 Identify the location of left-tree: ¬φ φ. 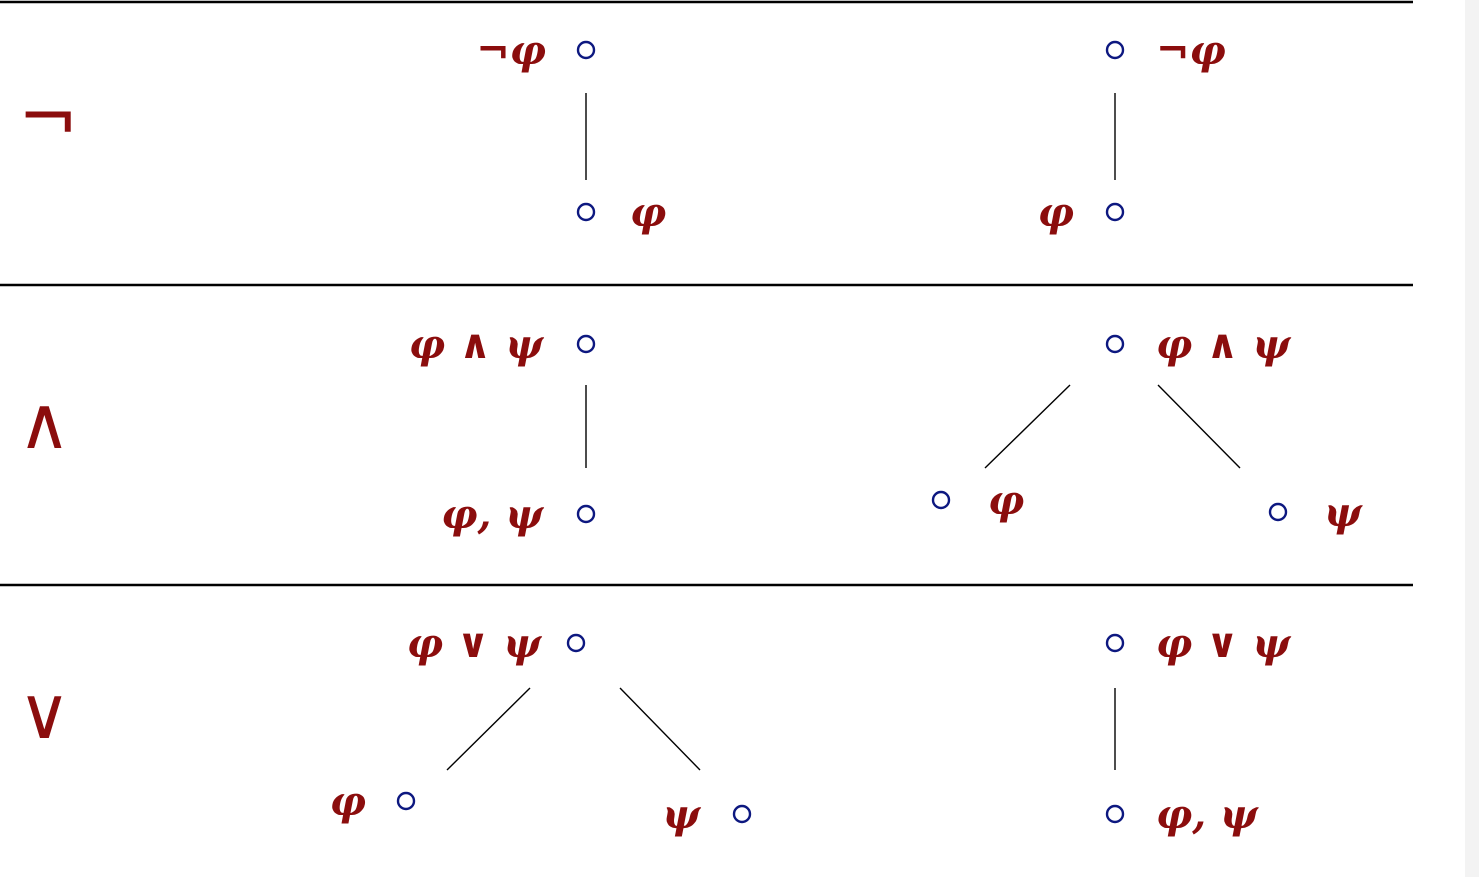
(571, 131).